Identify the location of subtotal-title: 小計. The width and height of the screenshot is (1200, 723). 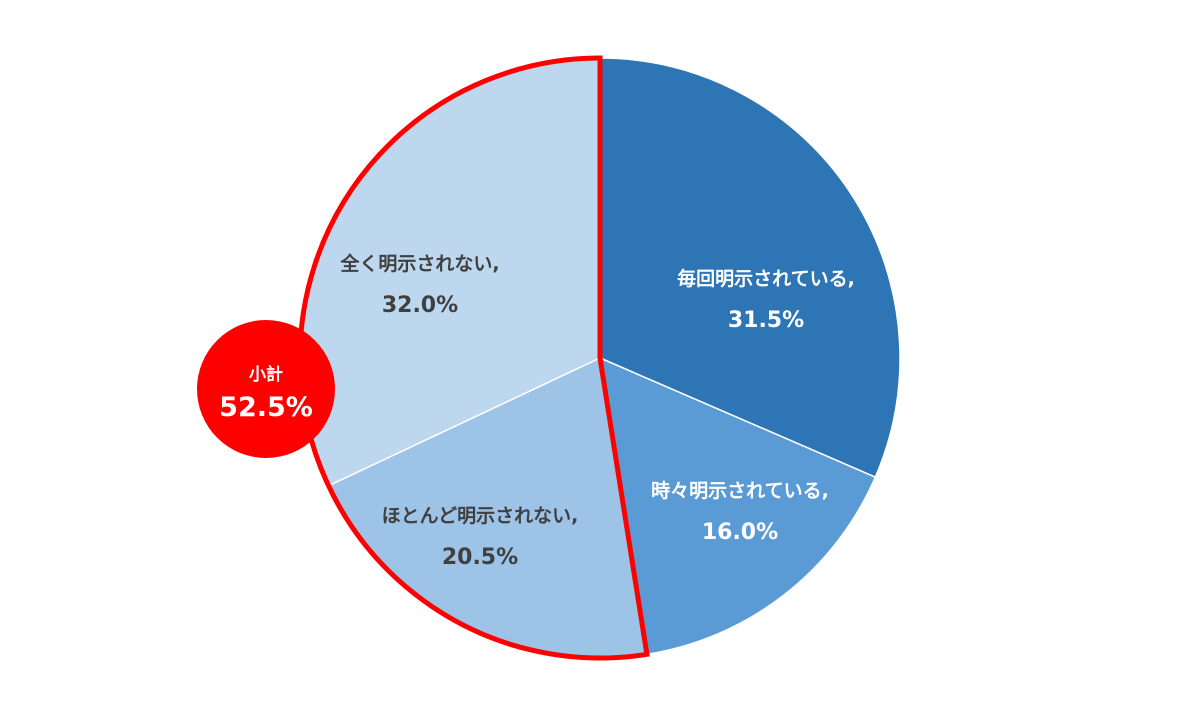
(266, 374).